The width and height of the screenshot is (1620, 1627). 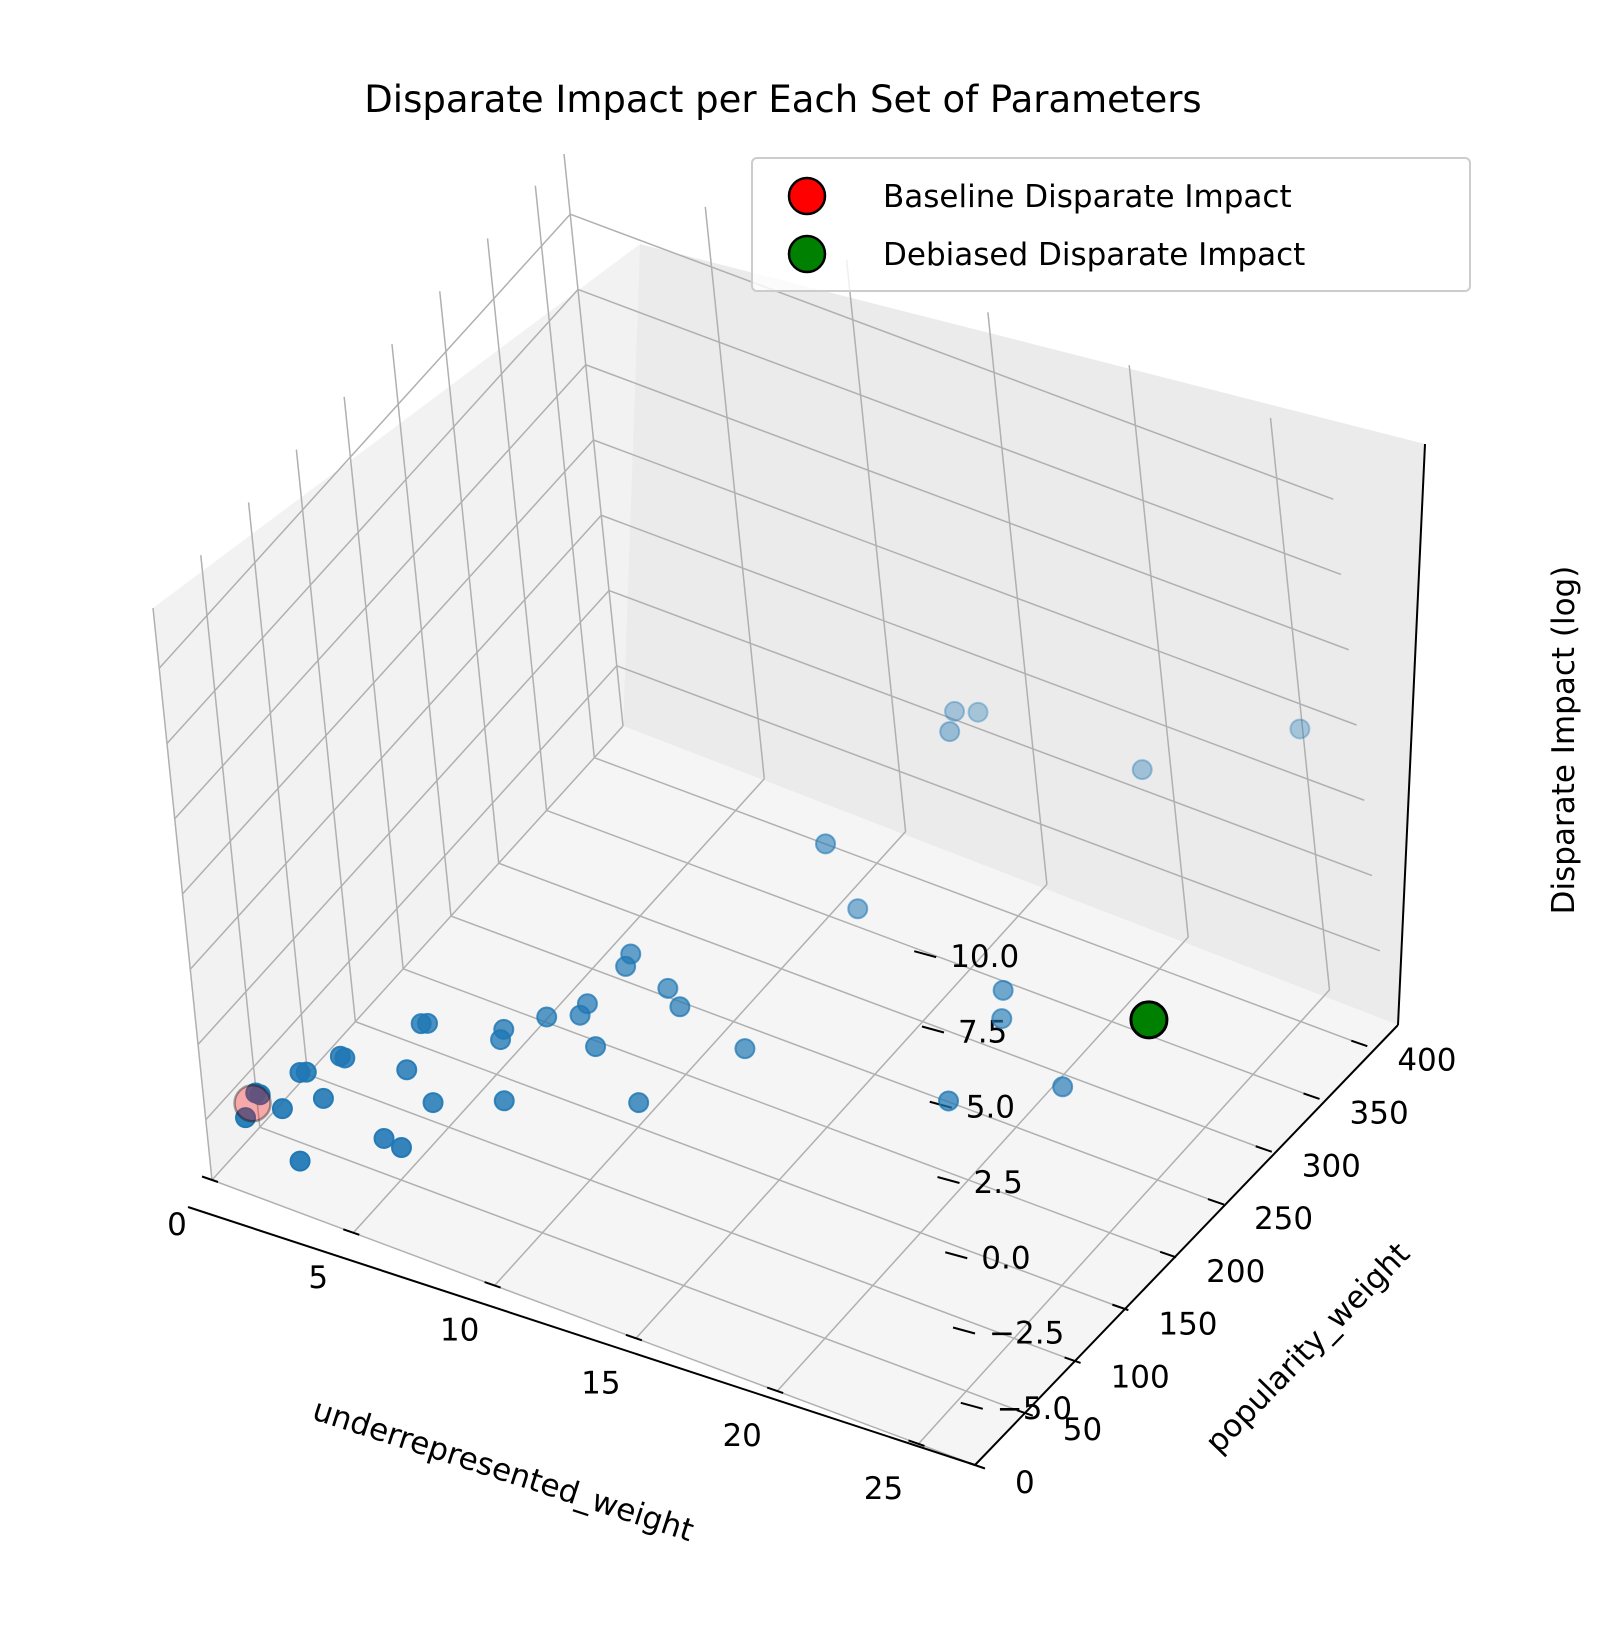 What do you see at coordinates (600, 1383) in the screenshot?
I see `x-tick-label: 15` at bounding box center [600, 1383].